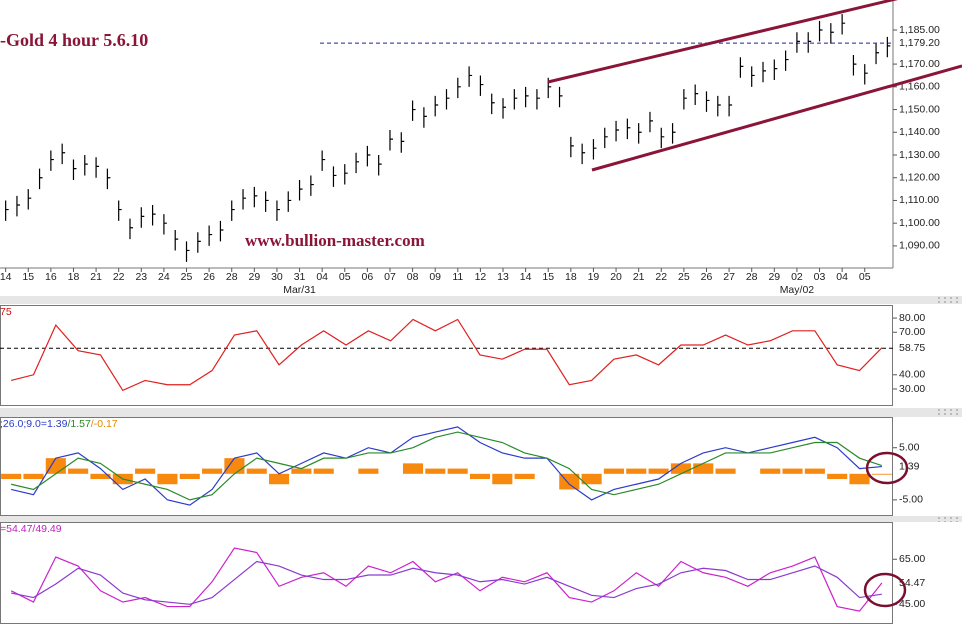 This screenshot has width=962, height=624. I want to click on last-value-label: 1.39, so click(909, 466).